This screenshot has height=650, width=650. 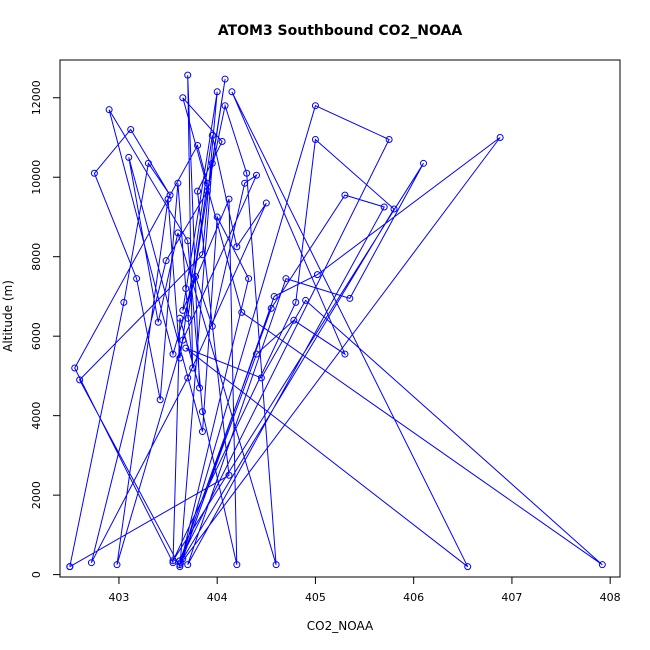 I want to click on y-tick-label: 10000, so click(x=36, y=177).